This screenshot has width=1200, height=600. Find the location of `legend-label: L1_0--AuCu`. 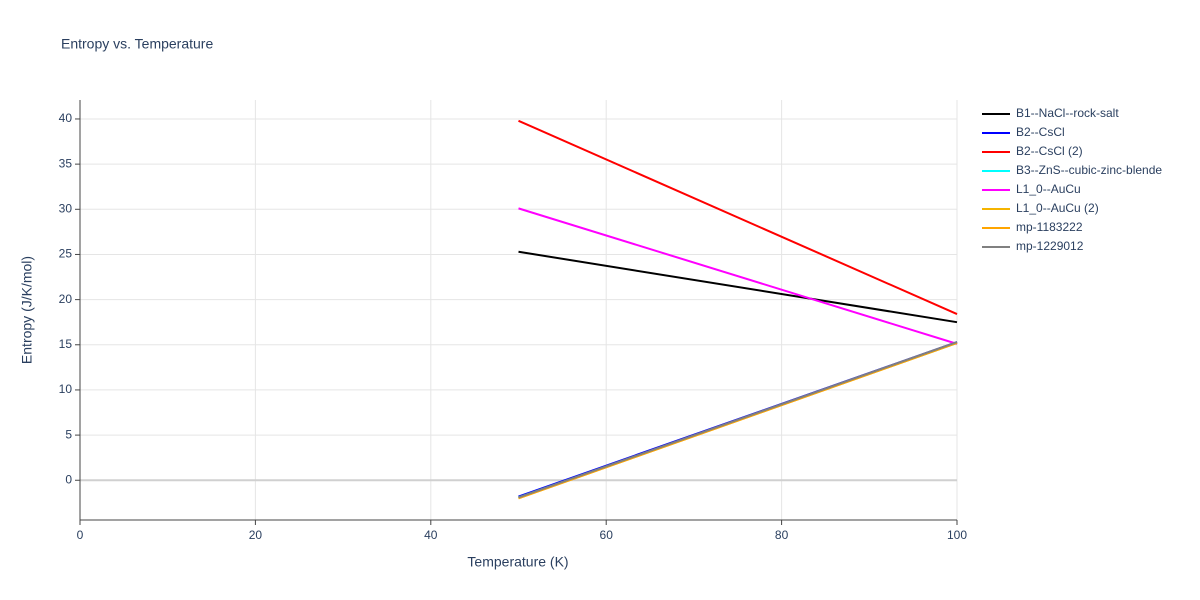

legend-label: L1_0--AuCu is located at coordinates (1048, 189).